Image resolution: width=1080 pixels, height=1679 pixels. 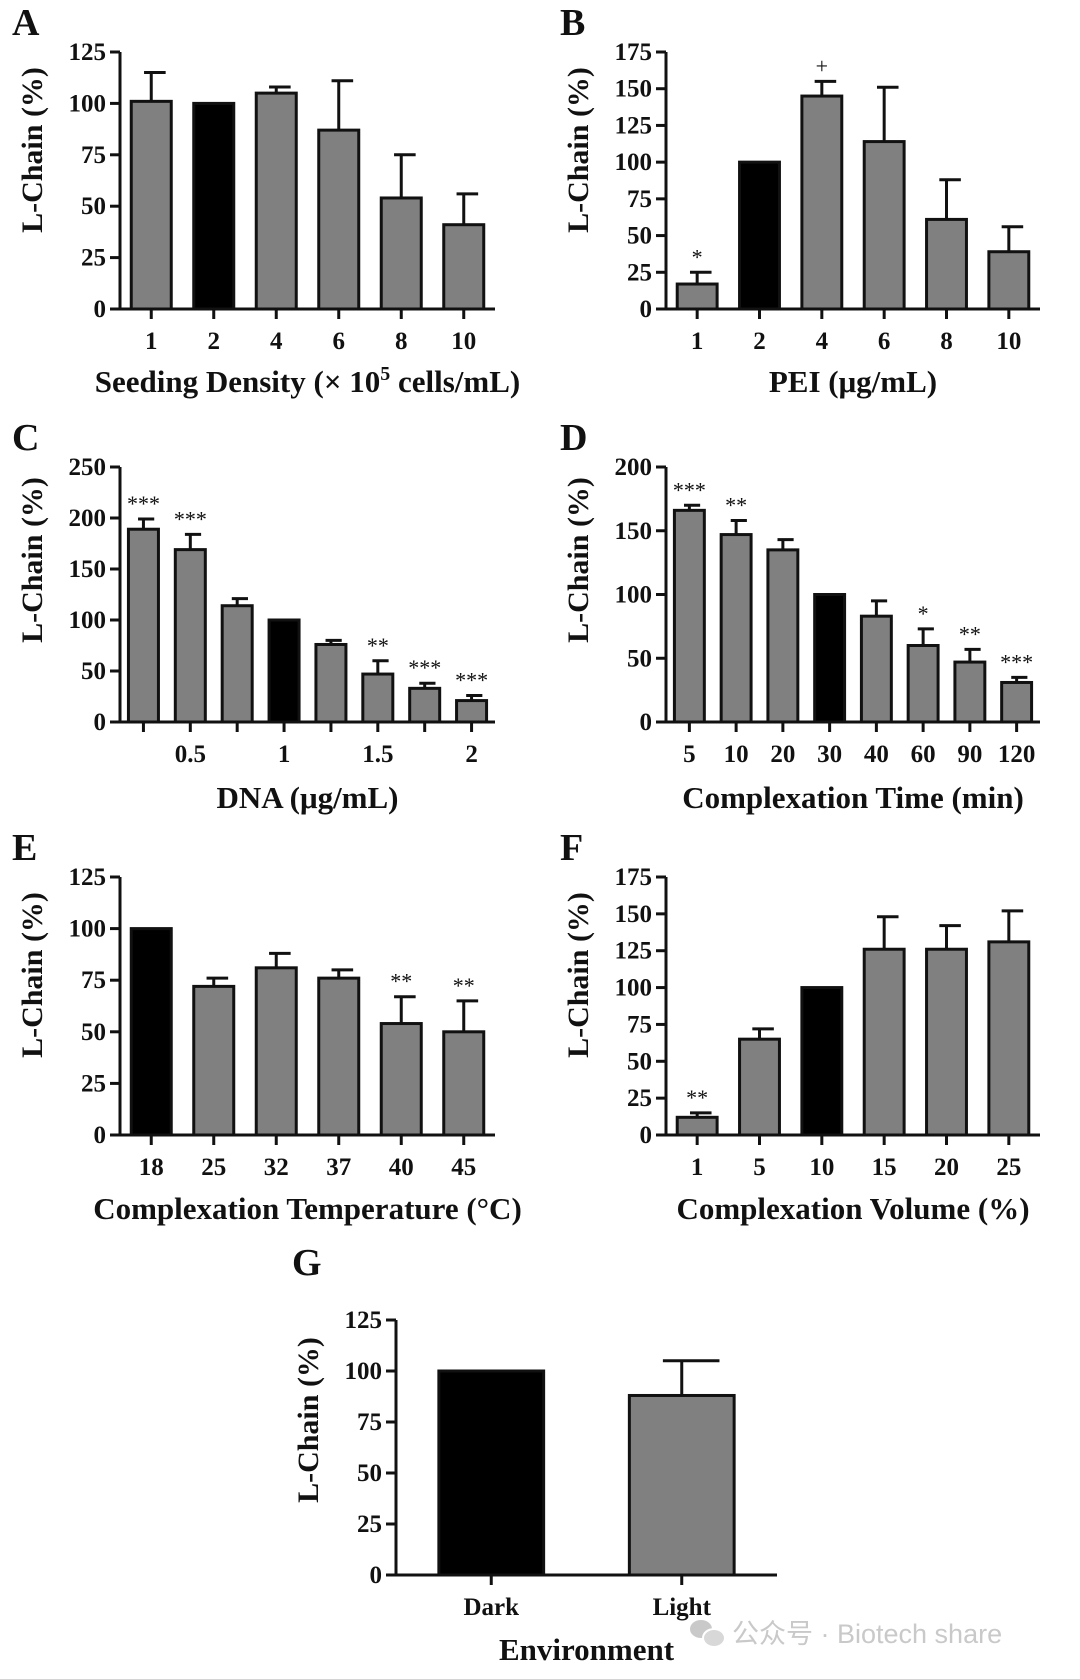 What do you see at coordinates (697, 256) in the screenshot?
I see `significance-label: *` at bounding box center [697, 256].